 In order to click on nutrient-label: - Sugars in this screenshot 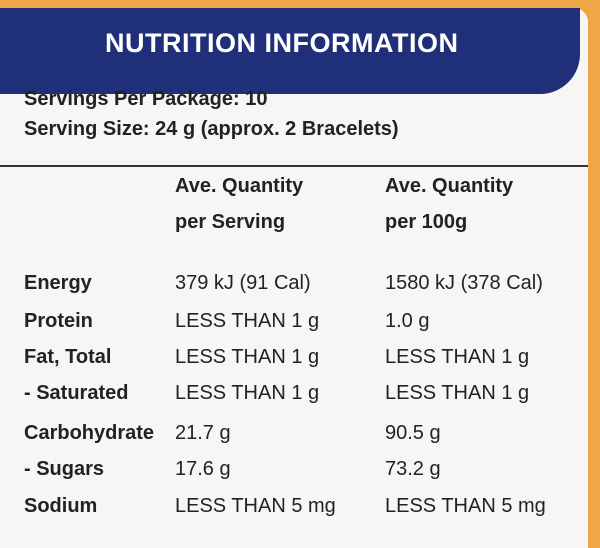, I will do `click(64, 469)`.